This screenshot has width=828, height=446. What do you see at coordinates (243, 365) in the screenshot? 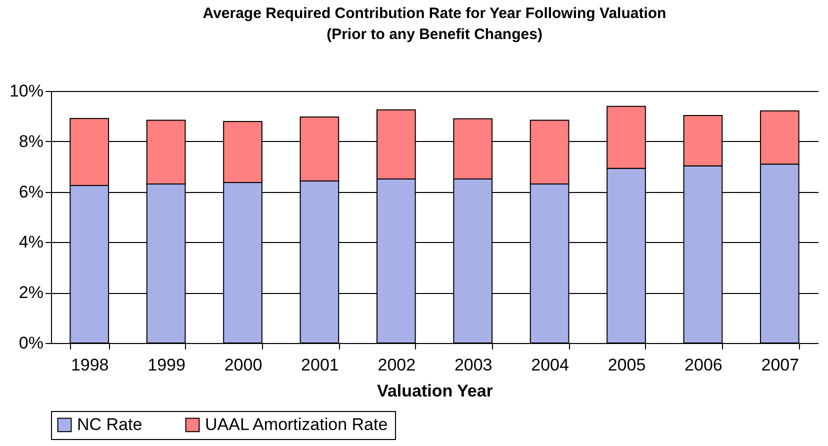
I see `x-tick-label: 2000` at bounding box center [243, 365].